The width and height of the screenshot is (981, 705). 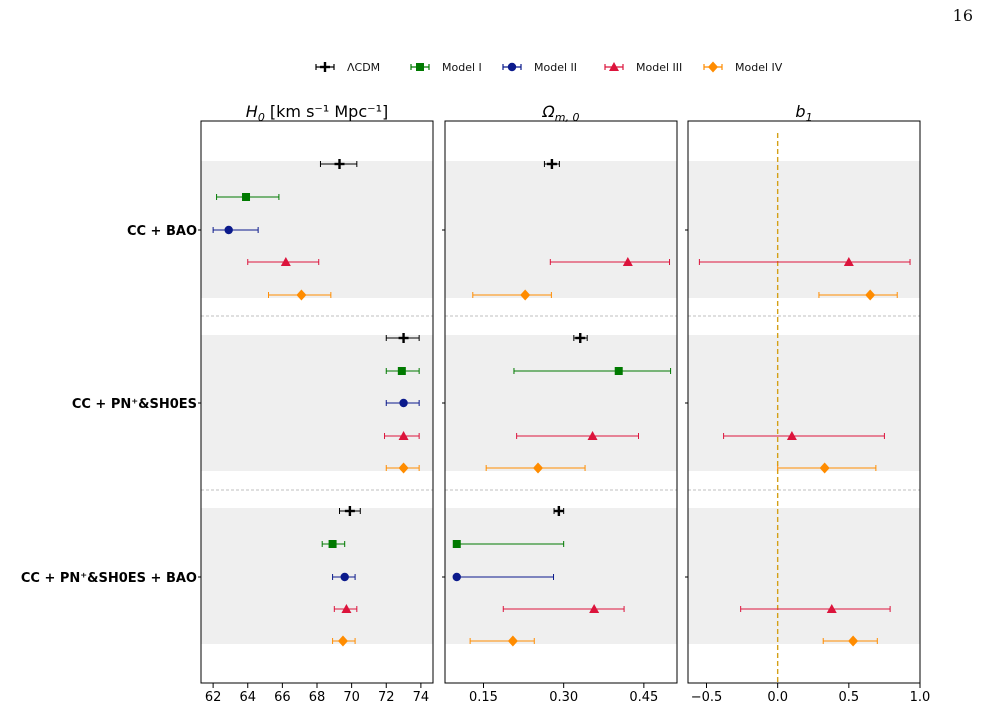 What do you see at coordinates (386, 697) in the screenshot?
I see `x-tick-label: 72` at bounding box center [386, 697].